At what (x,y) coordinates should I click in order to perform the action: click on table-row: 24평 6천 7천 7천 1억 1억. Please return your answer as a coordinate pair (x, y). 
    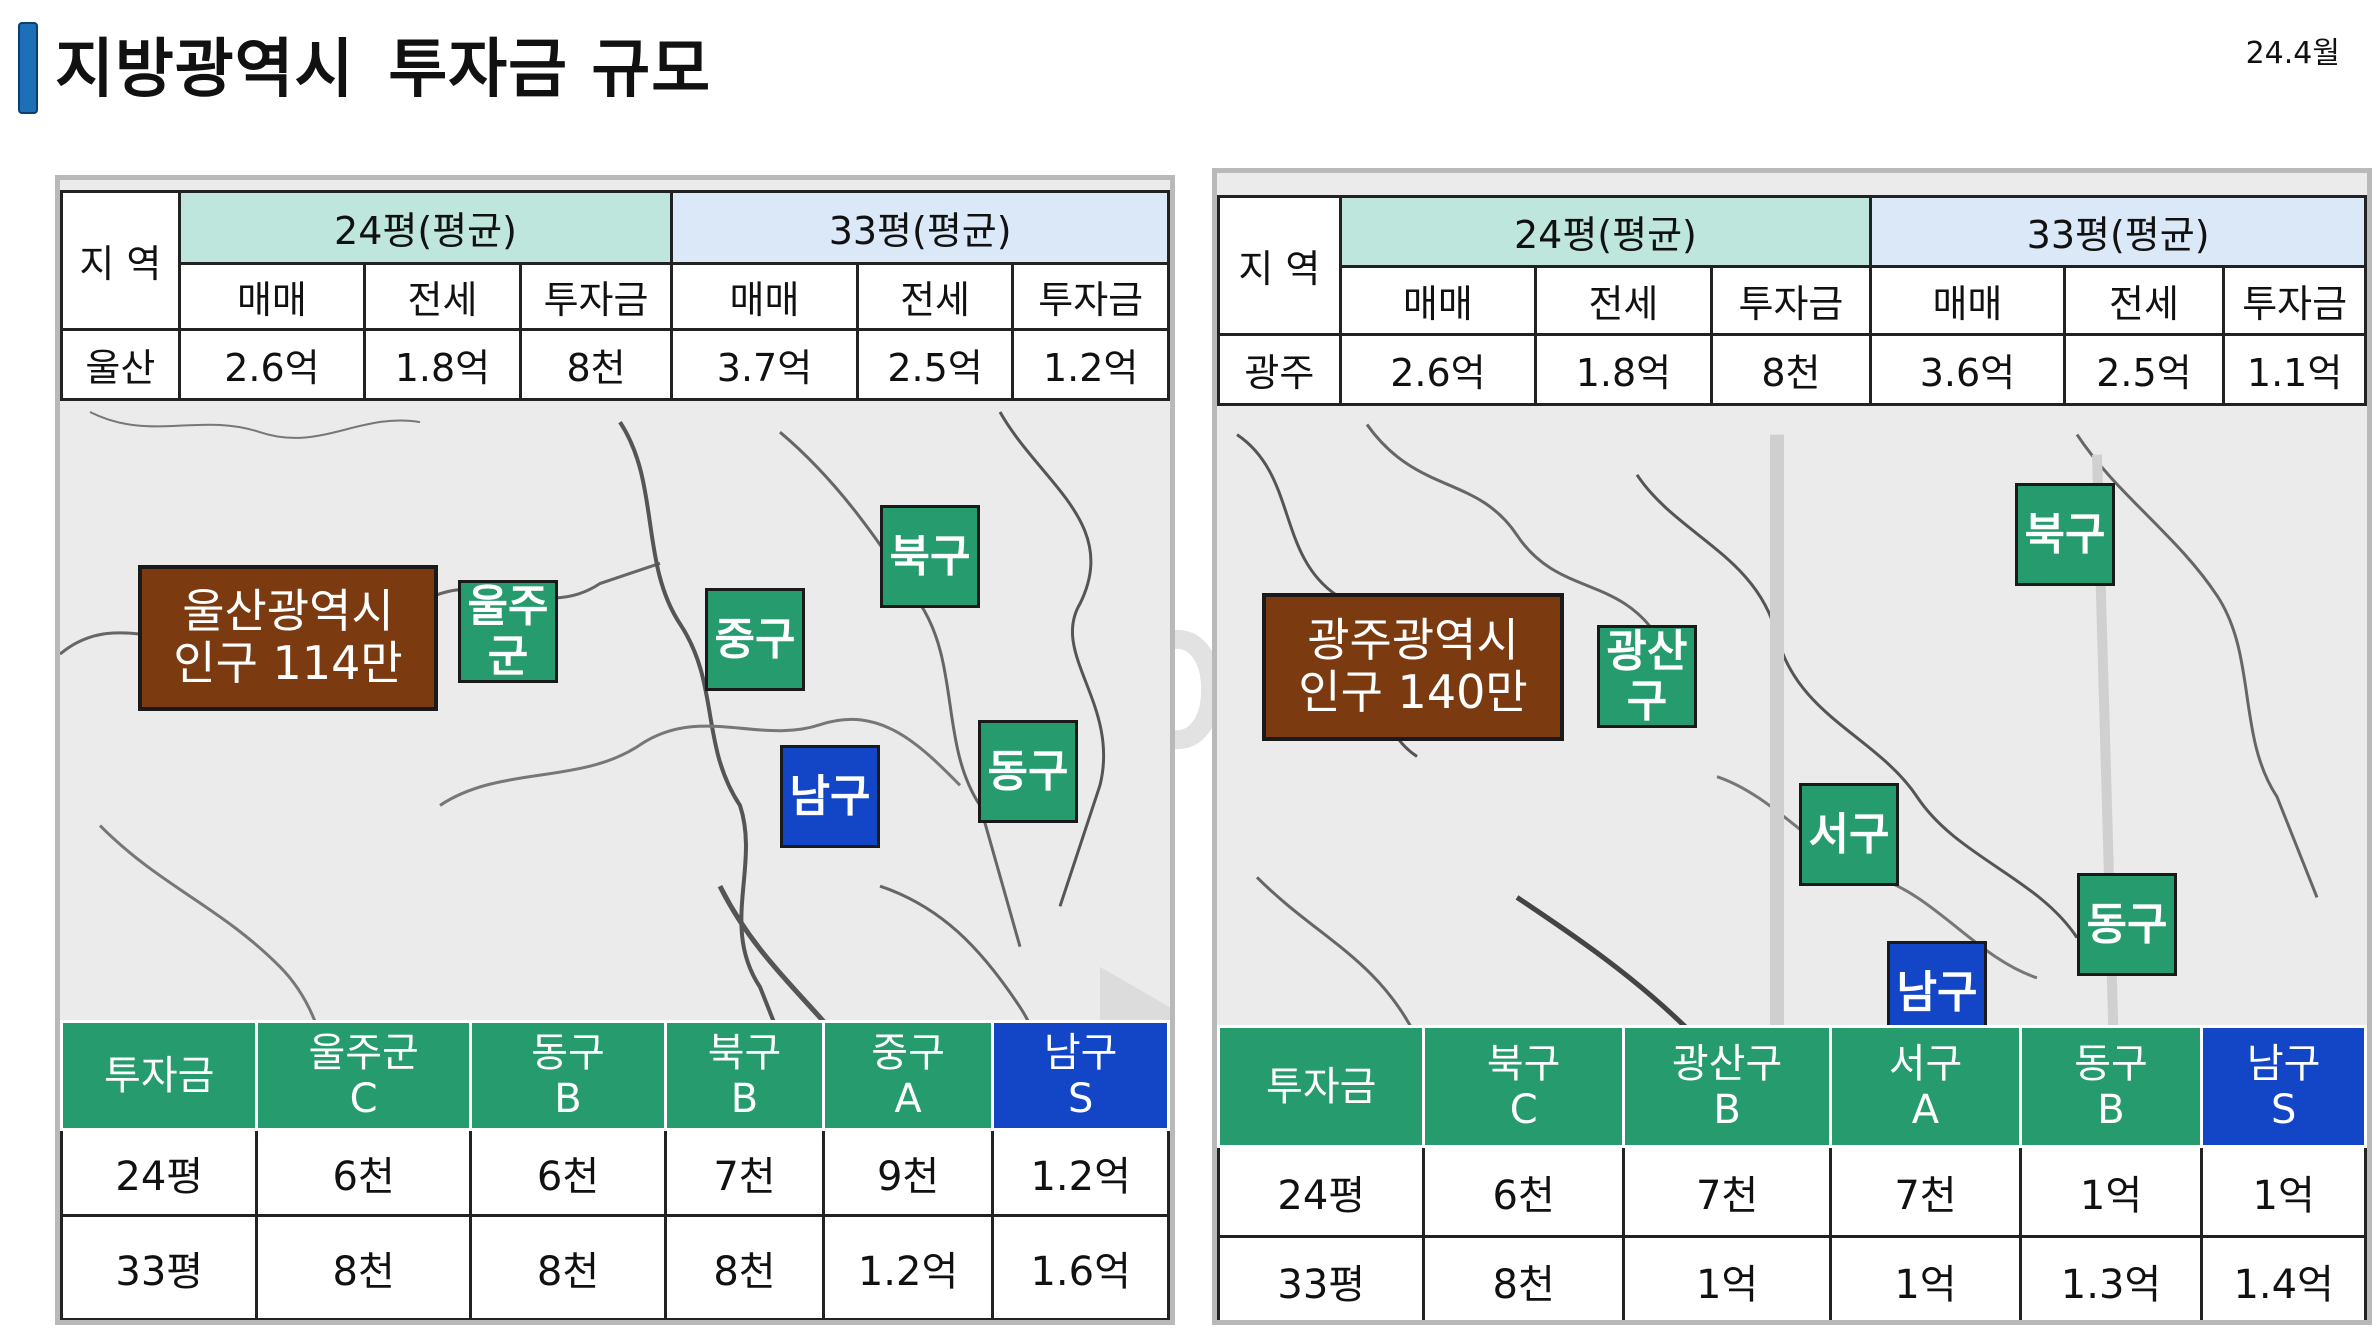
    Looking at the image, I should click on (1792, 1191).